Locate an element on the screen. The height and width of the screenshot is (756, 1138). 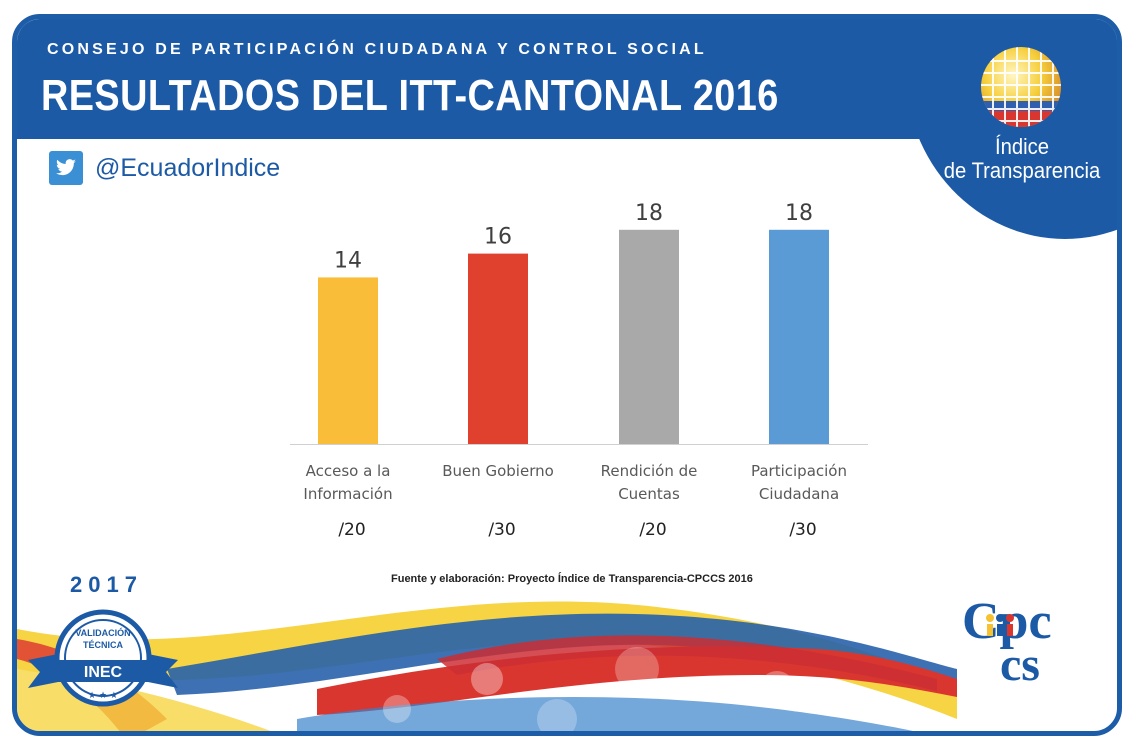
badge-stars-icon: ★ ★ ★ is located at coordinates (103, 696).